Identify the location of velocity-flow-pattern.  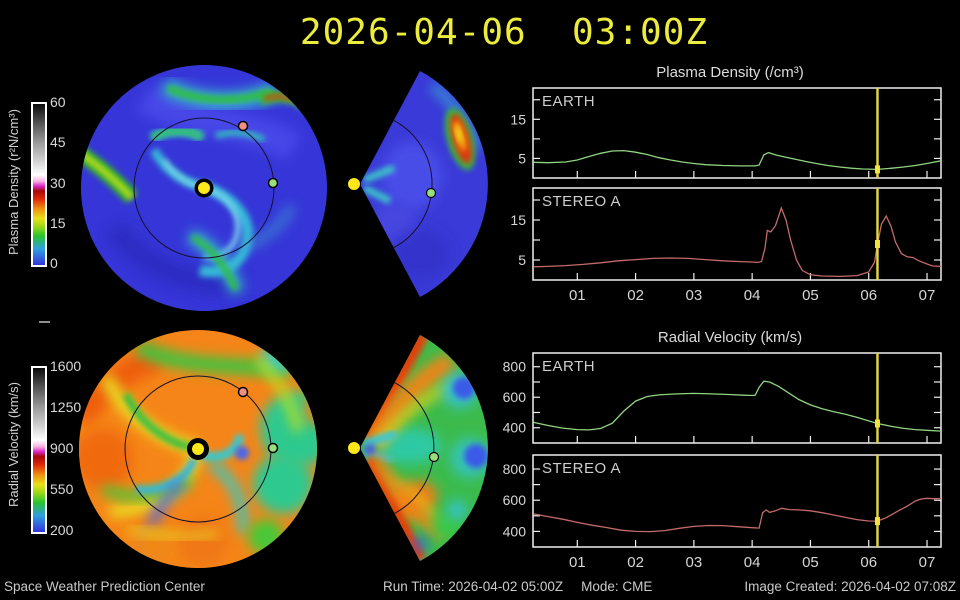
(198, 449).